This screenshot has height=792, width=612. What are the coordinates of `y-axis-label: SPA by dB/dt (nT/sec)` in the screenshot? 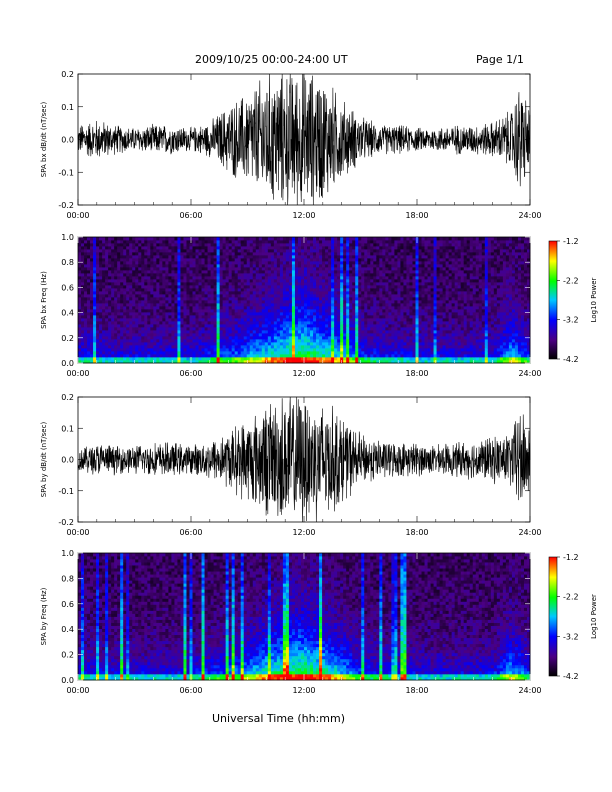 It's located at (44, 460).